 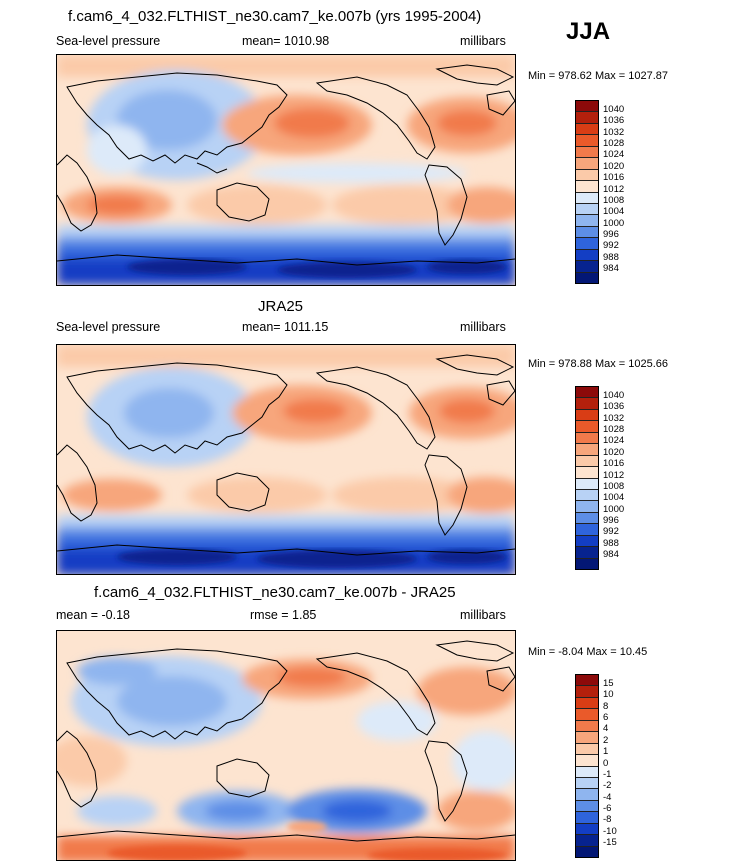 What do you see at coordinates (483, 41) in the screenshot?
I see `panel1-units-label: millibars` at bounding box center [483, 41].